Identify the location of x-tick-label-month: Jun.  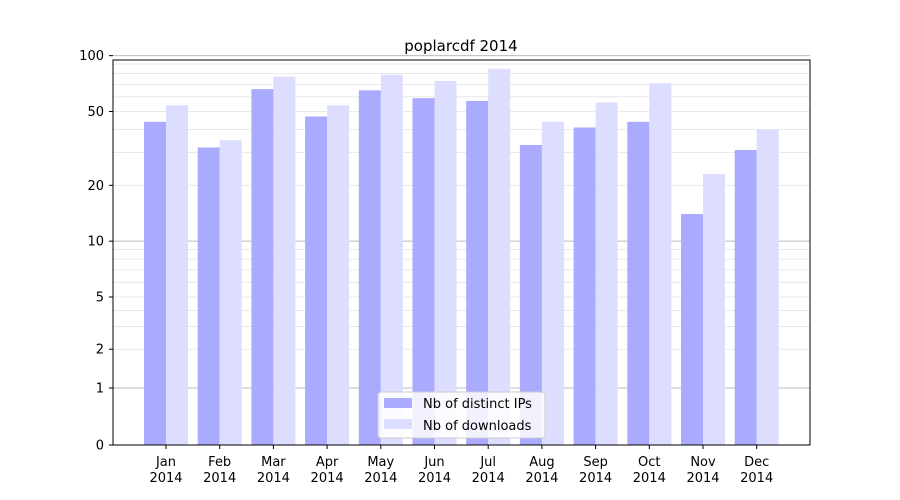
(433, 462).